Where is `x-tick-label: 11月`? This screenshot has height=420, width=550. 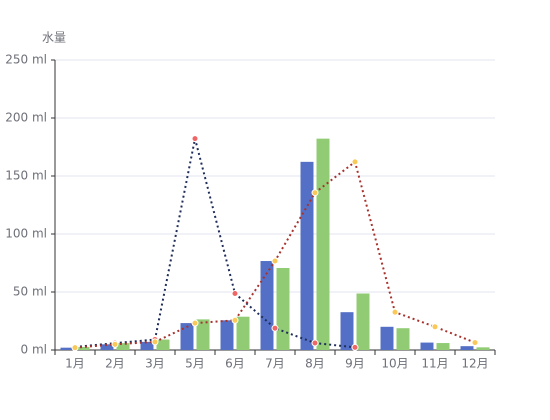
x-tick-label: 11月 is located at coordinates (434, 364).